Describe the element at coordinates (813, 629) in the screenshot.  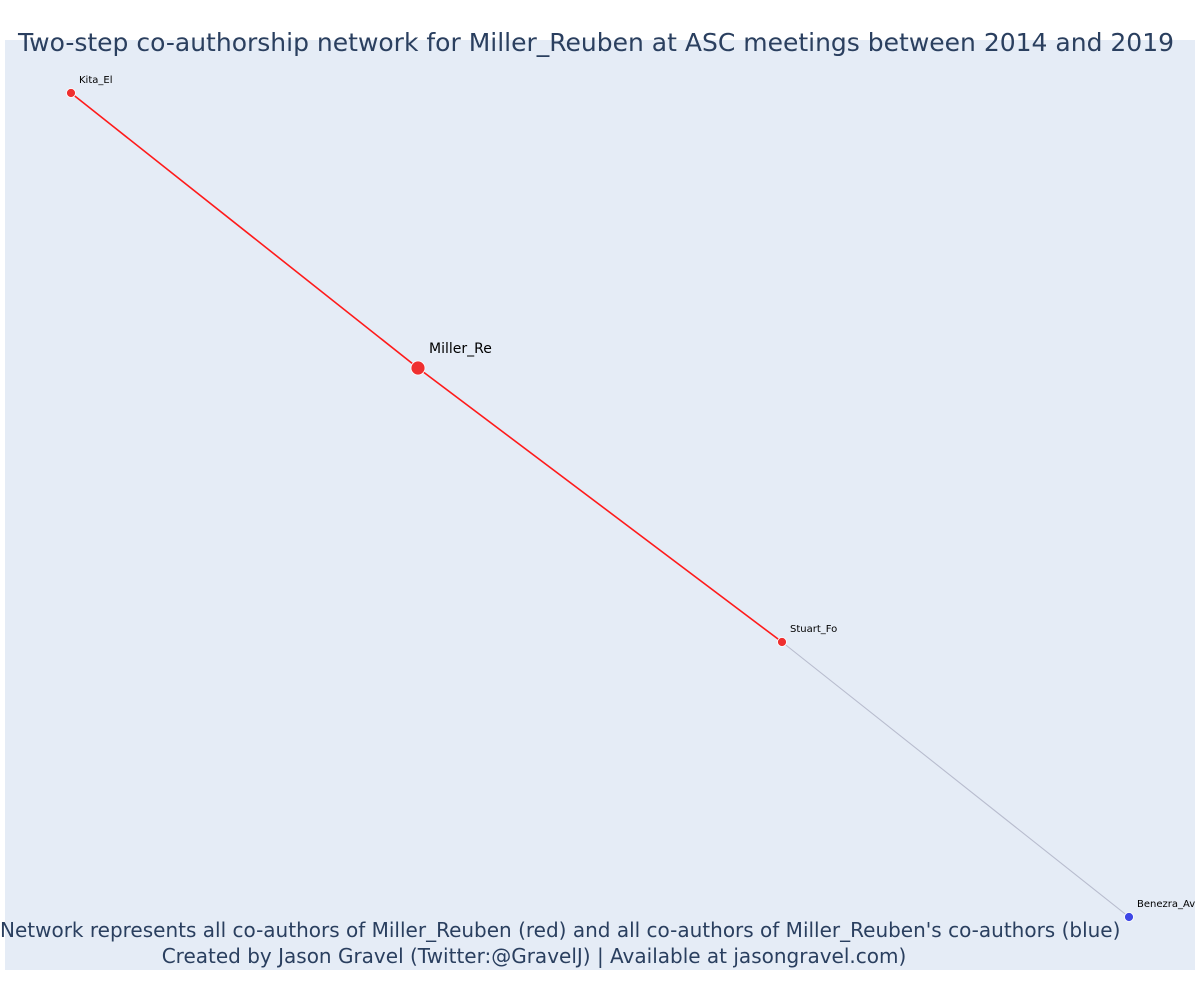
I see `node-label-Stuart_Fo: Stuart_Fo` at that location.